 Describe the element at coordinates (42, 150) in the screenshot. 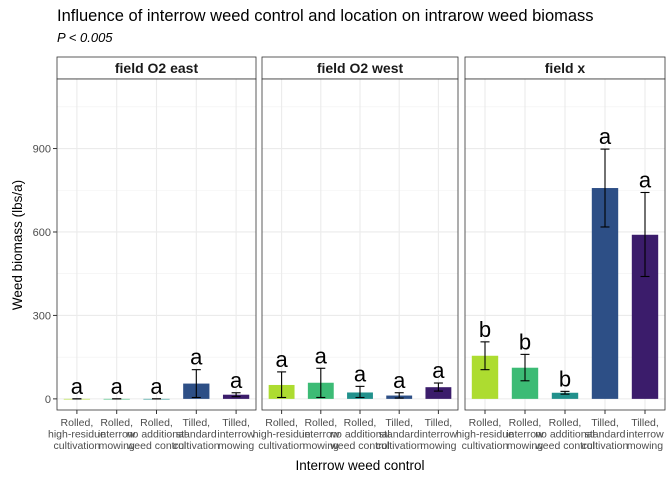

I see `y-tick-label: 900` at that location.